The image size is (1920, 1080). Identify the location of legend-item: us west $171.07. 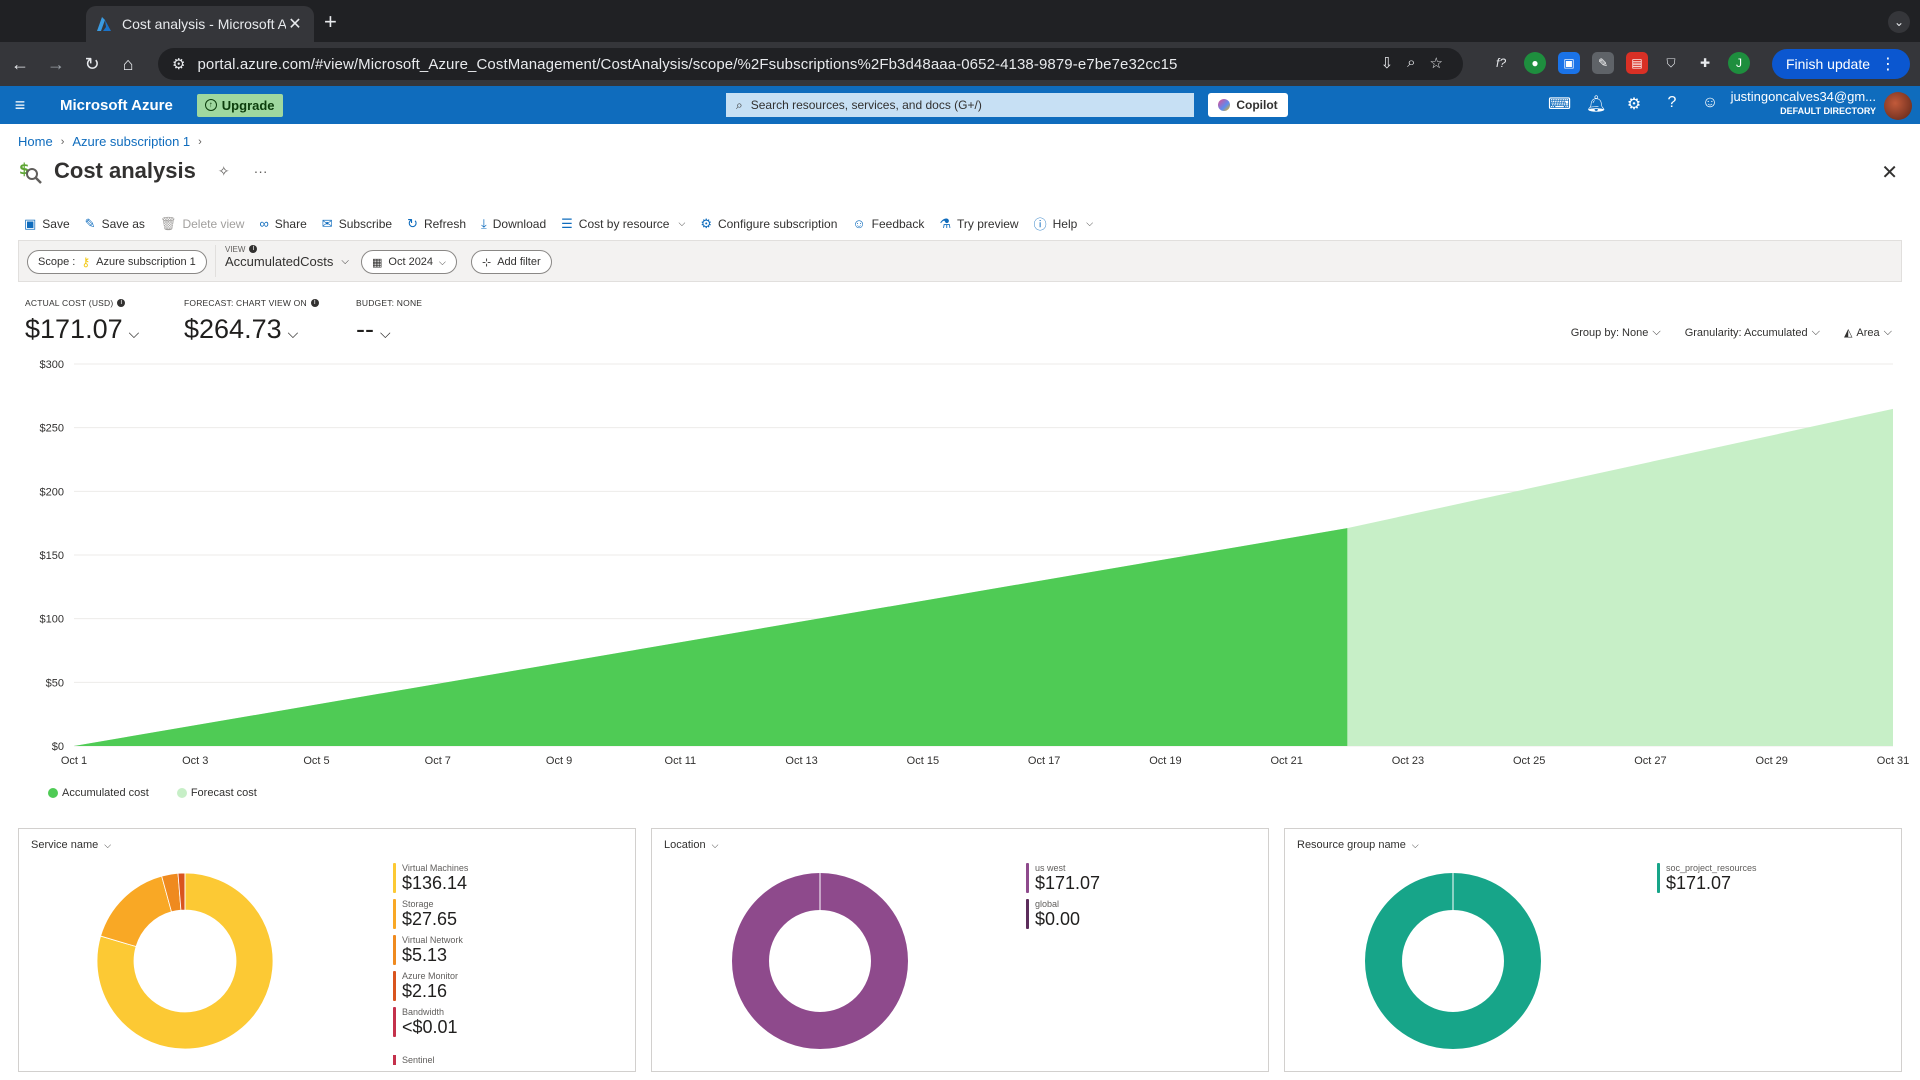
(1063, 878).